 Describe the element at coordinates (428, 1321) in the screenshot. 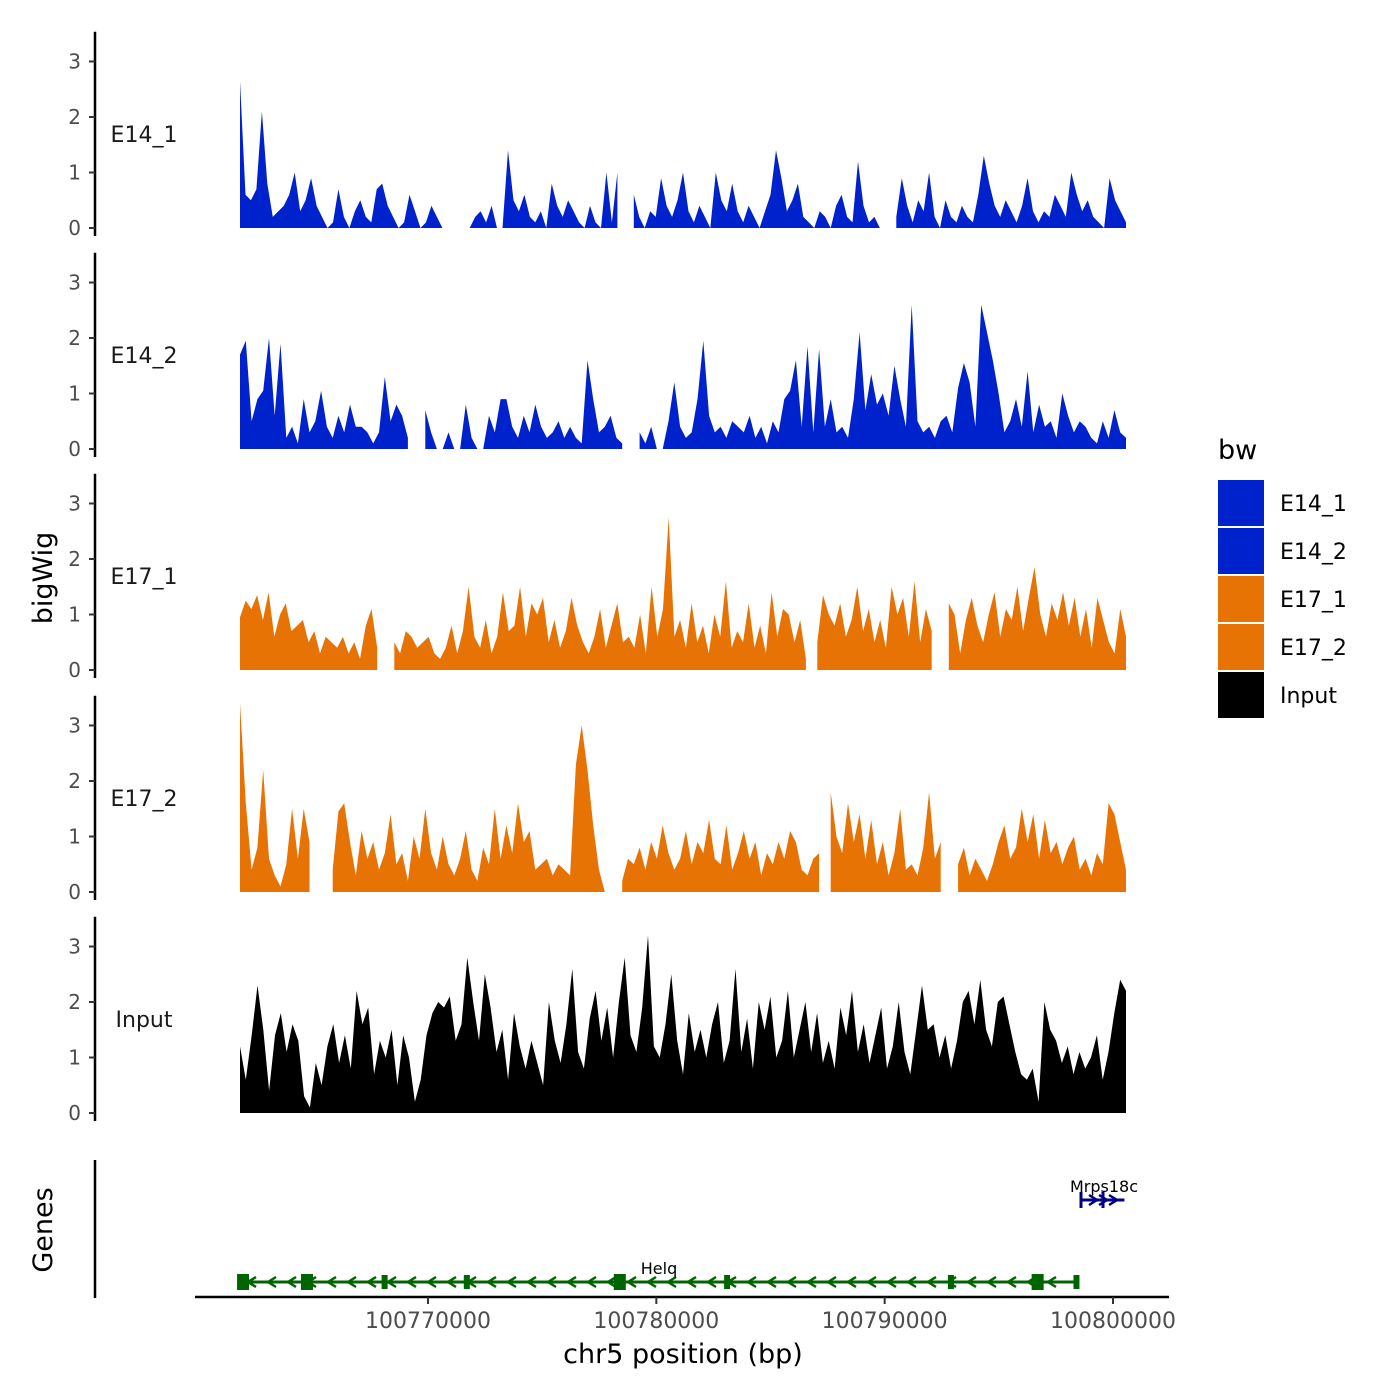

I see `x-tick-label: 100770000` at that location.